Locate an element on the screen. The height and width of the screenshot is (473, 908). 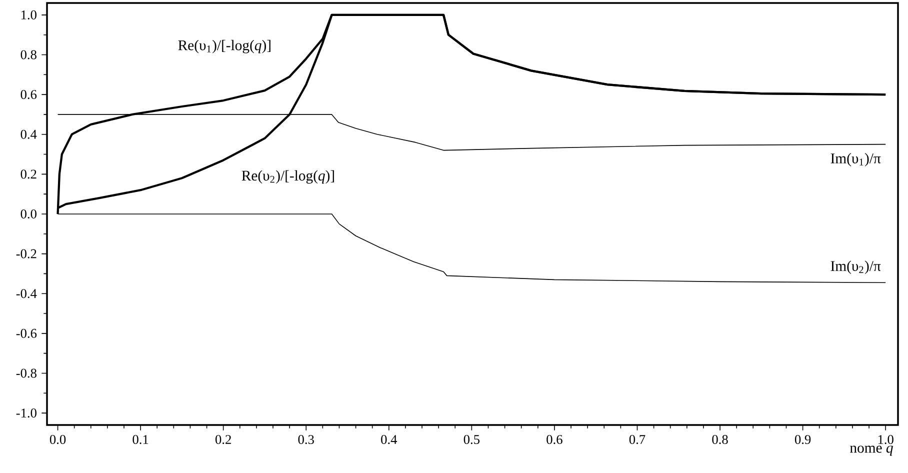
x-tick-label: 0.6 is located at coordinates (554, 439).